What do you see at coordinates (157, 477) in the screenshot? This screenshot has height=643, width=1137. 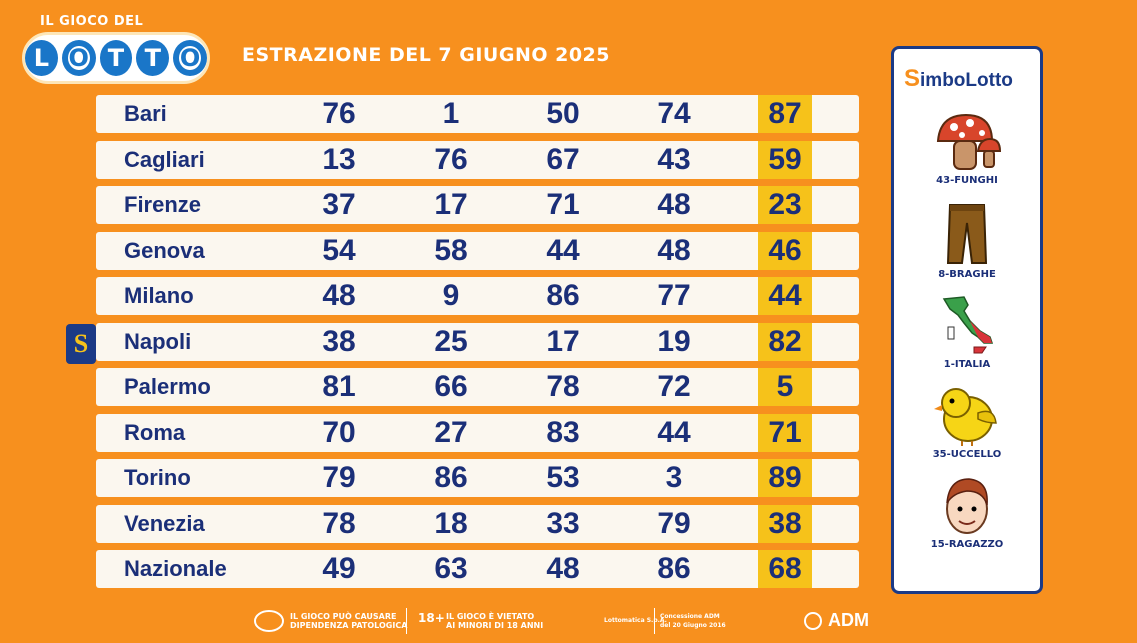 I see `city-name: Torino` at bounding box center [157, 477].